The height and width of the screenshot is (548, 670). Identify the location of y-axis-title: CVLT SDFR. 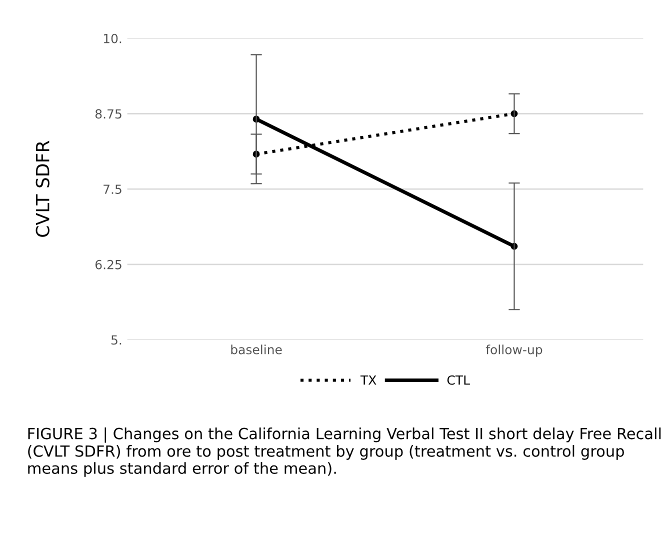
(43, 188).